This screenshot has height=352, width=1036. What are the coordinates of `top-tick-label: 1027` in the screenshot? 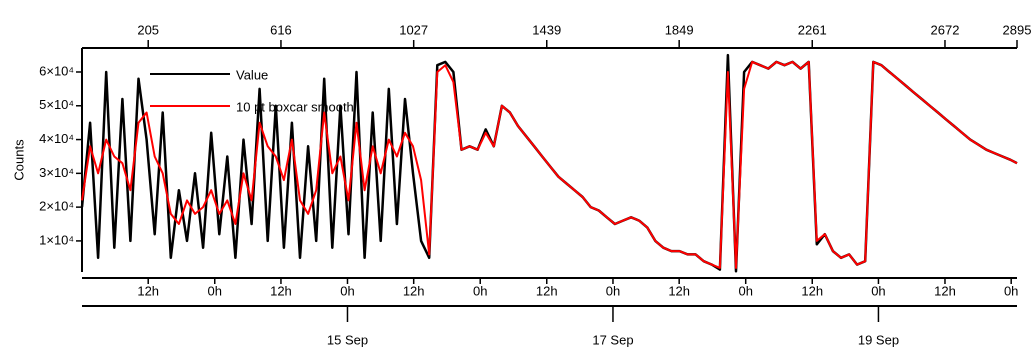 It's located at (413, 29).